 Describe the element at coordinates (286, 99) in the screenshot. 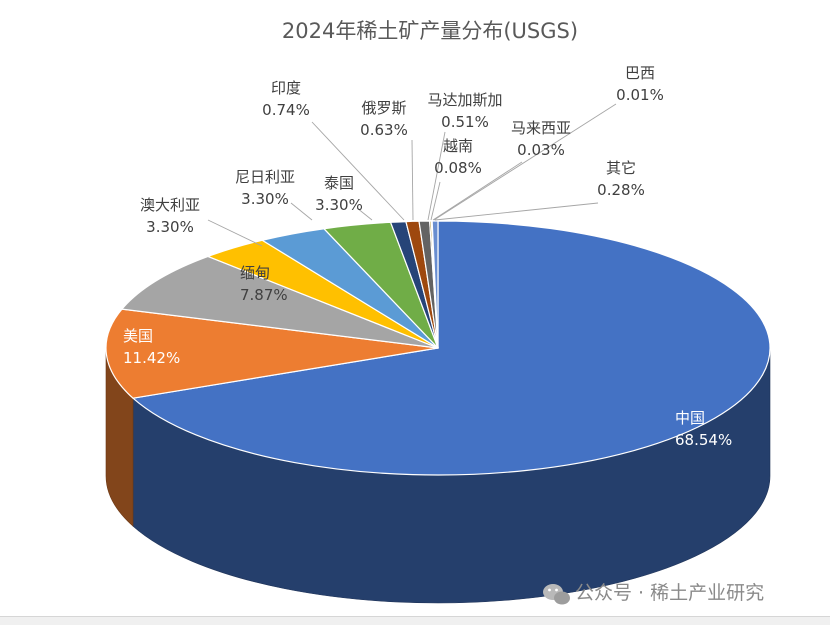

I see `slice-6-label: 印度 0.74%` at that location.